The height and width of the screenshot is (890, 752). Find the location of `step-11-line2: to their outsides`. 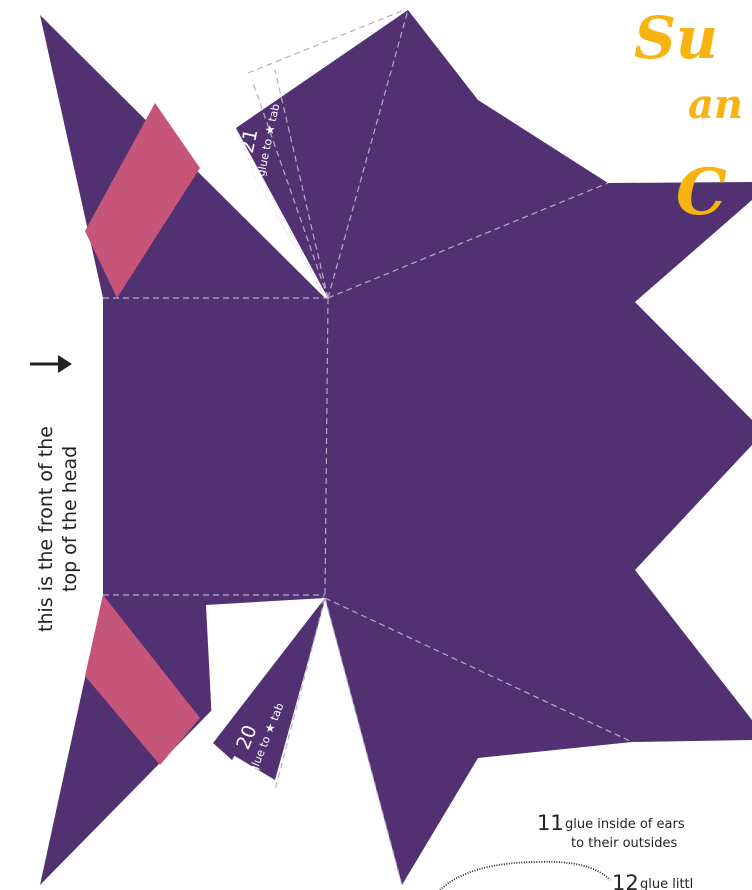

step-11-line2: to their outsides is located at coordinates (624, 843).